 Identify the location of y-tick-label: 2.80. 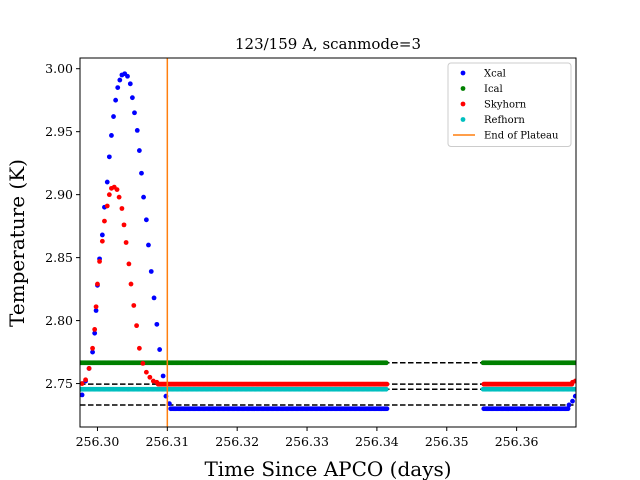
(59, 320).